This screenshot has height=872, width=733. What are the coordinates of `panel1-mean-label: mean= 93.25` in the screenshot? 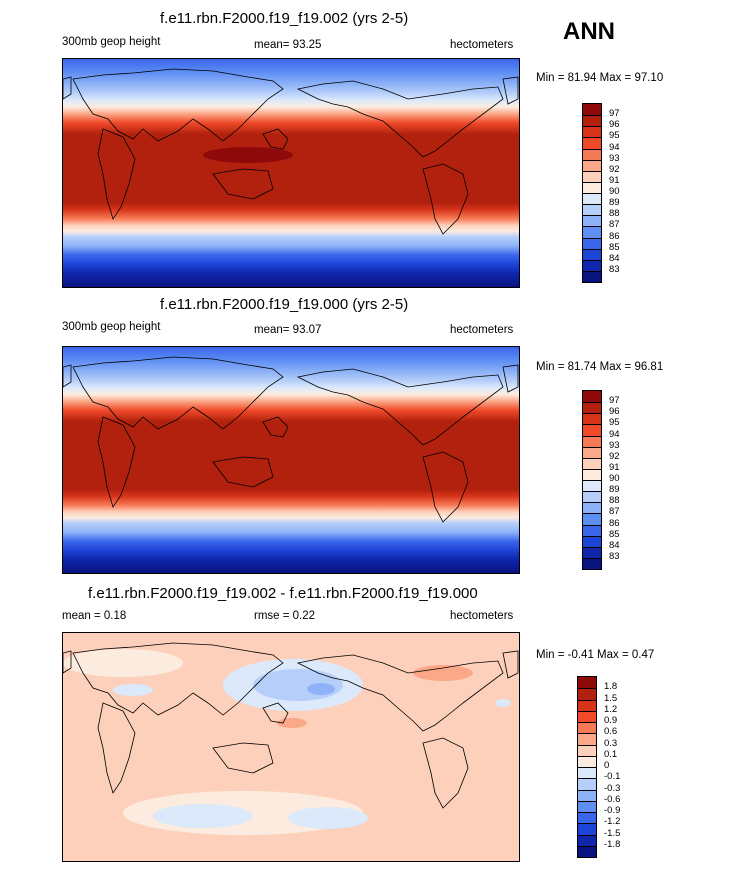 It's located at (288, 45).